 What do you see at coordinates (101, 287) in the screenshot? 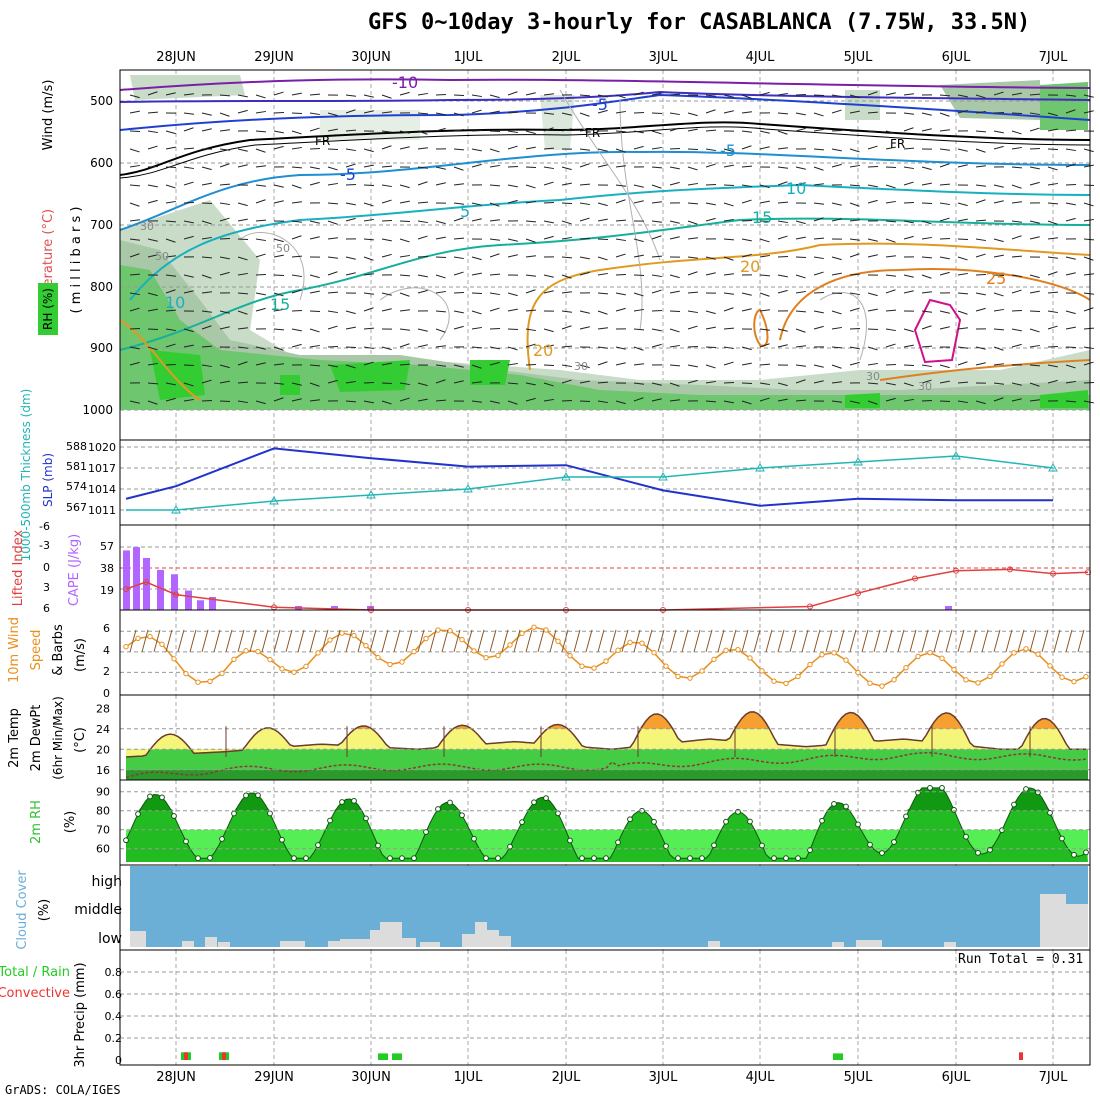
I see `upper-air-ytick: 800` at bounding box center [101, 287].